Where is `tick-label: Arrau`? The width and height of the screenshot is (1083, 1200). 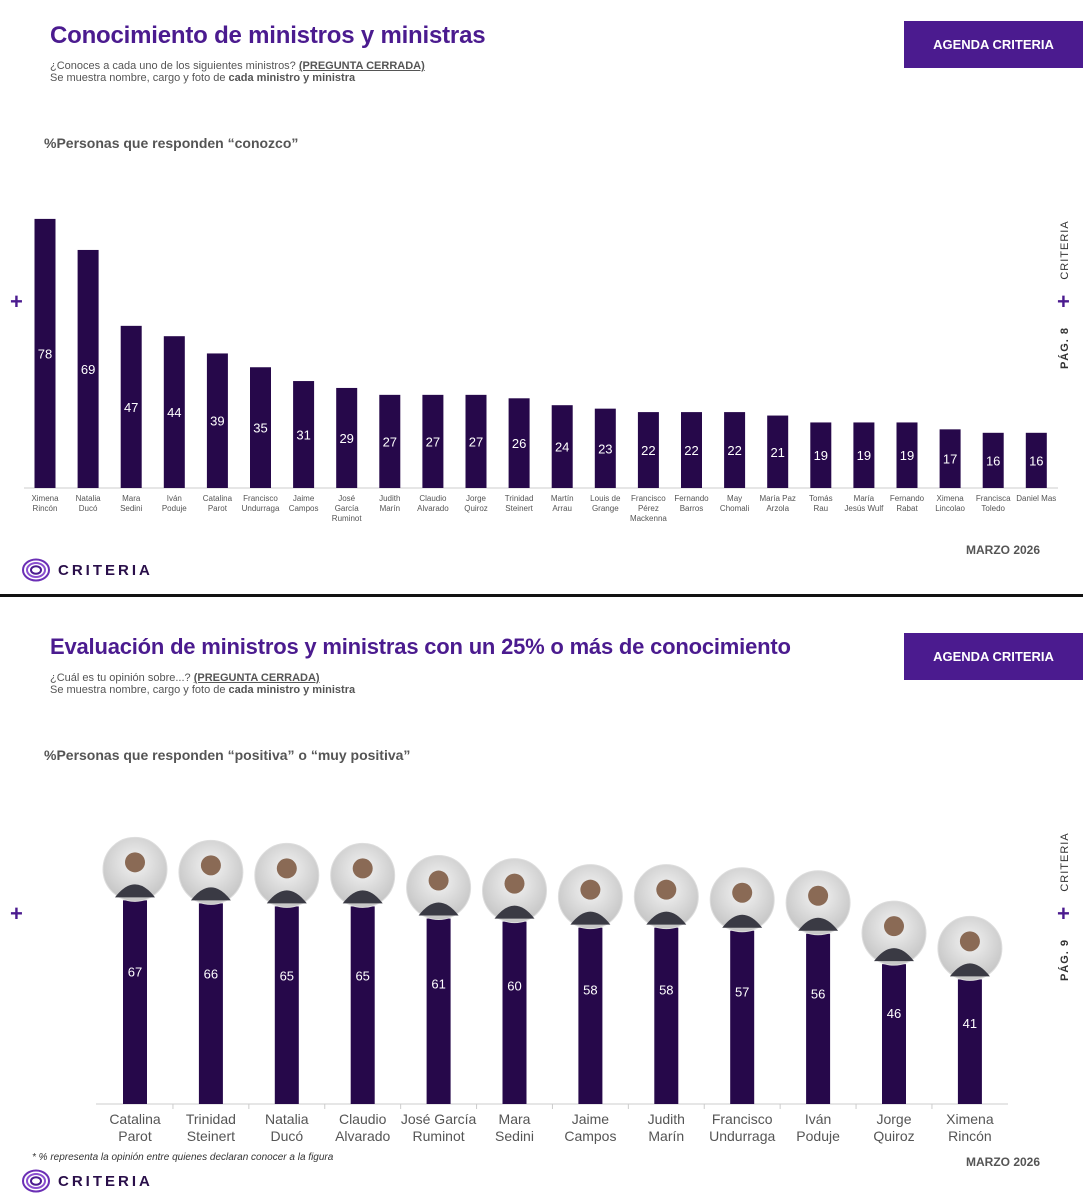
tick-label: Arrau is located at coordinates (562, 508).